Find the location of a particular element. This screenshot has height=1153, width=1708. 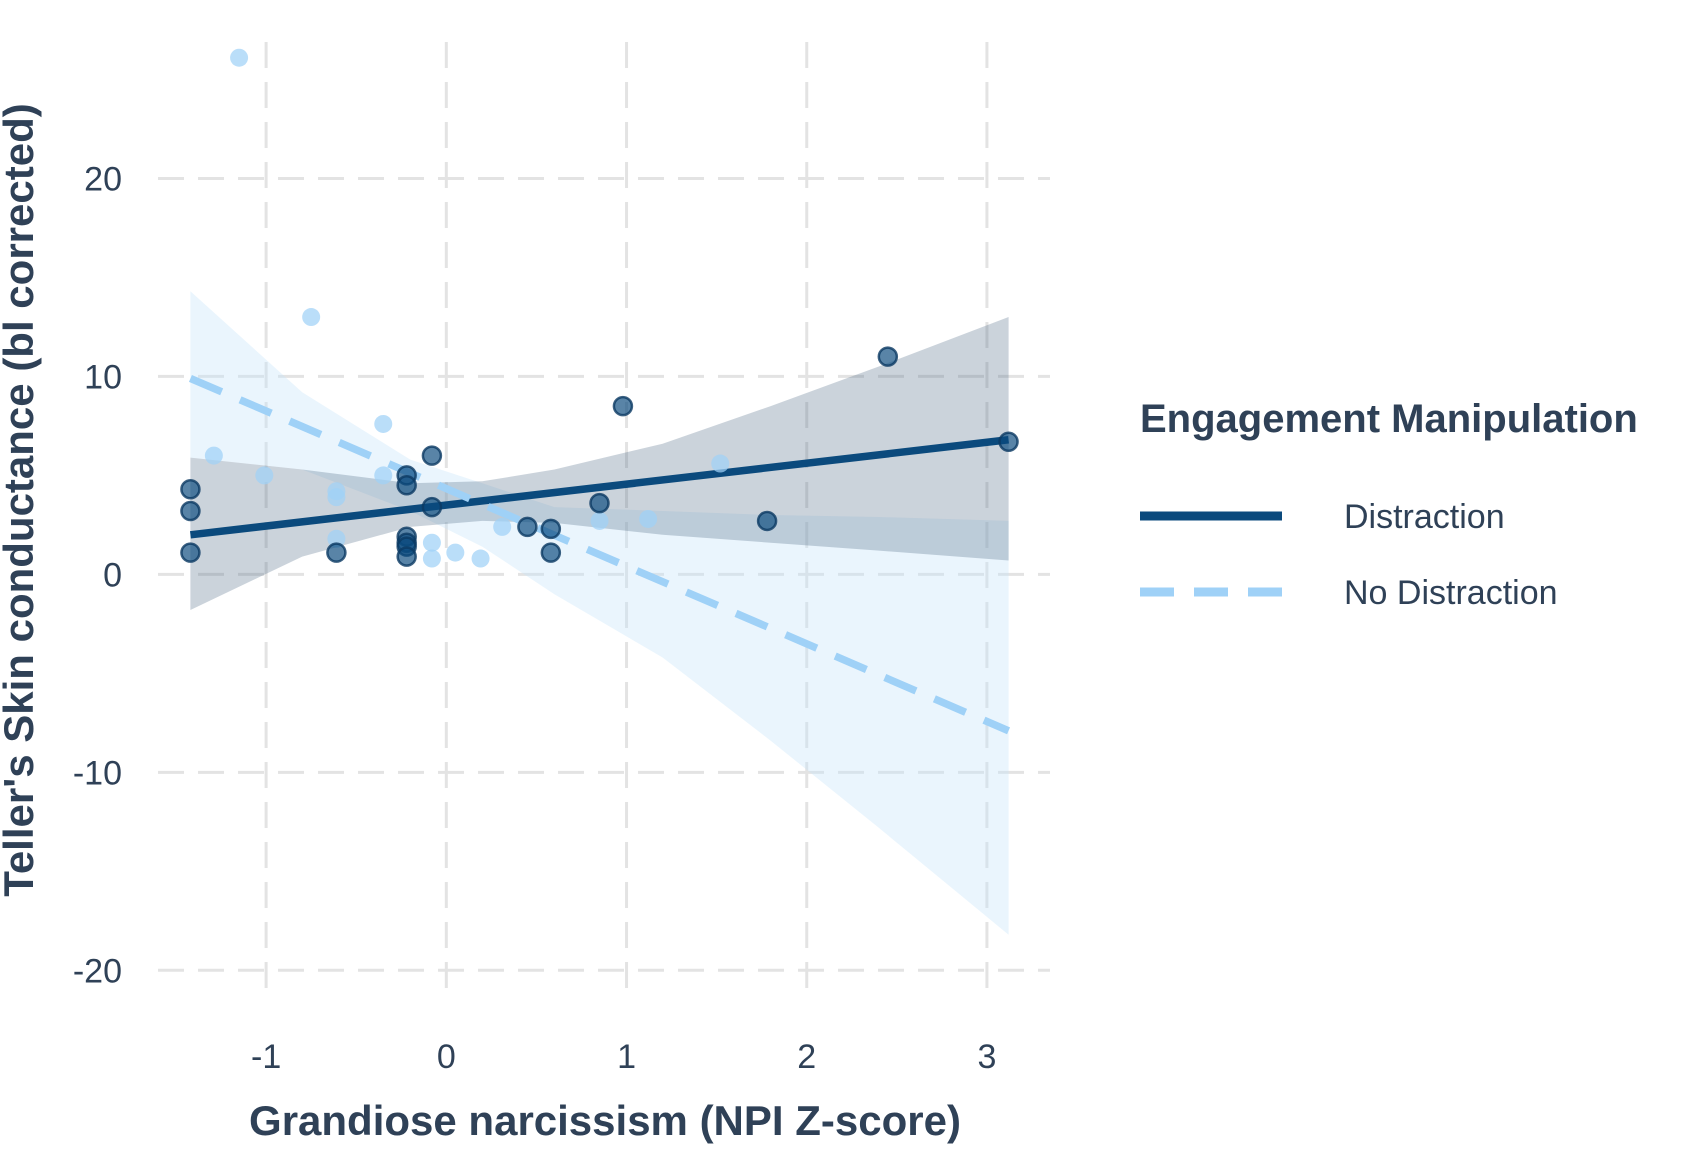

x-tick-labels: -1 0 1 2 3 is located at coordinates (623, 1057).